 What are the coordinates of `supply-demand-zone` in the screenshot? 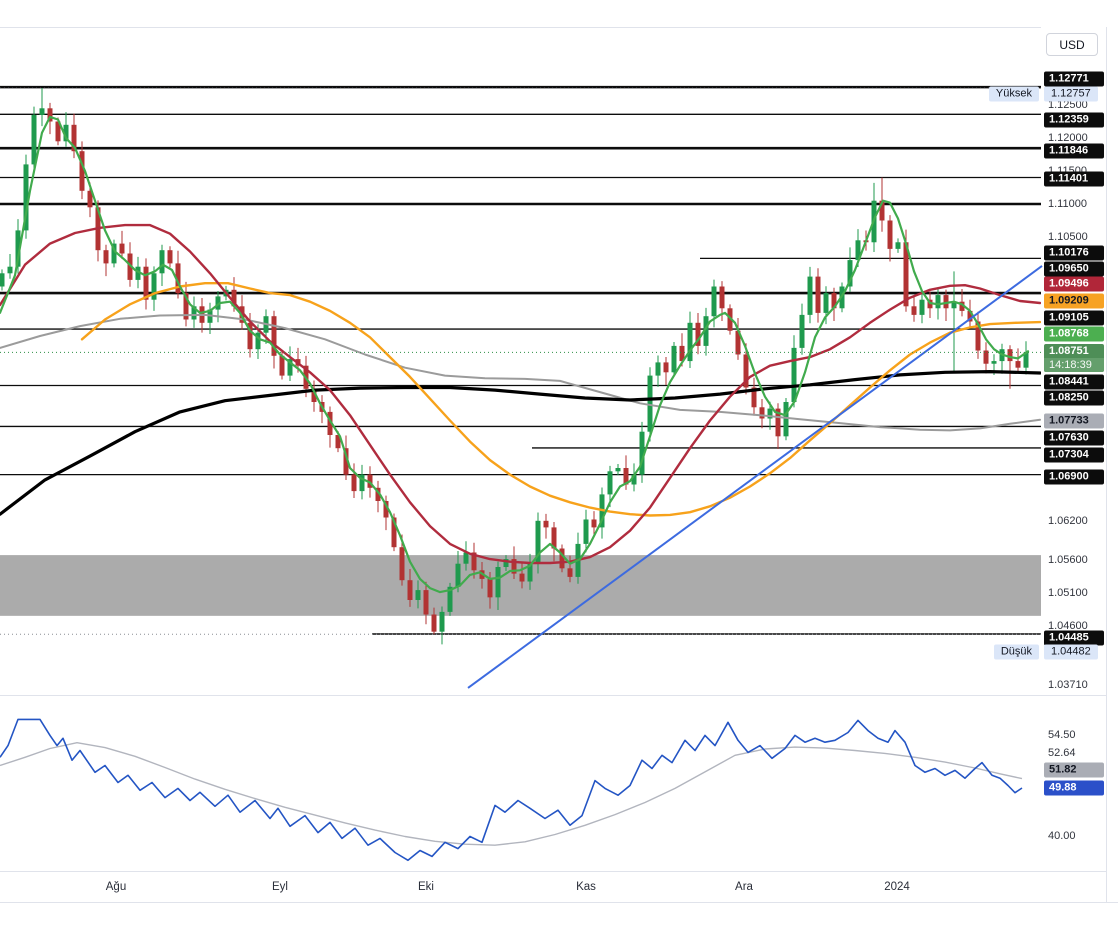 It's located at (520, 585).